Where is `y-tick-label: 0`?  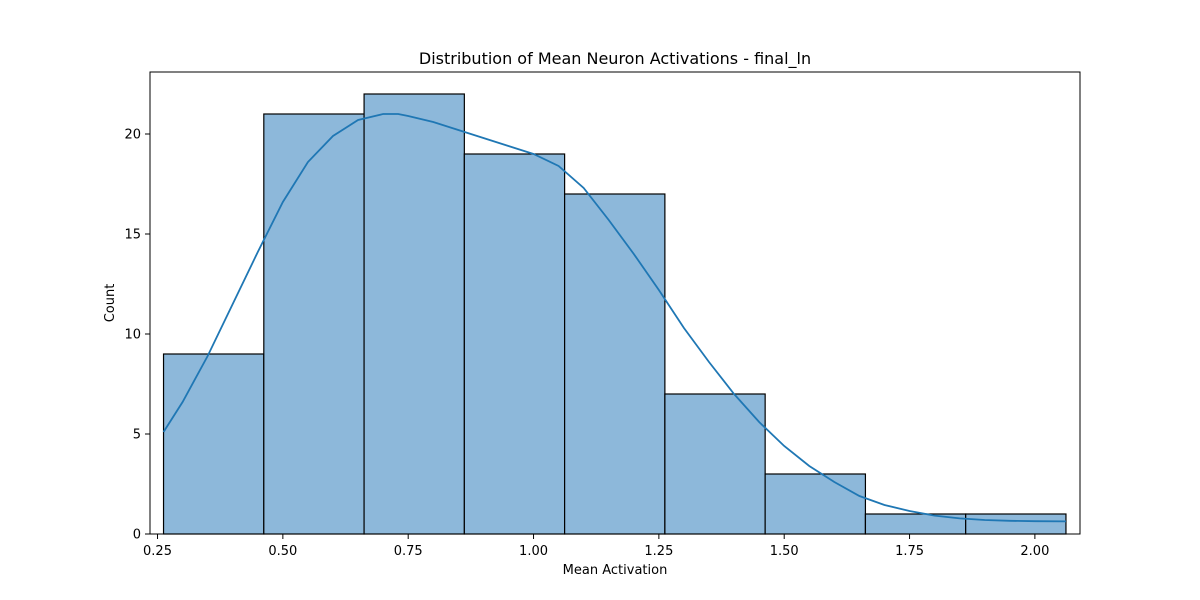
y-tick-label: 0 is located at coordinates (137, 535).